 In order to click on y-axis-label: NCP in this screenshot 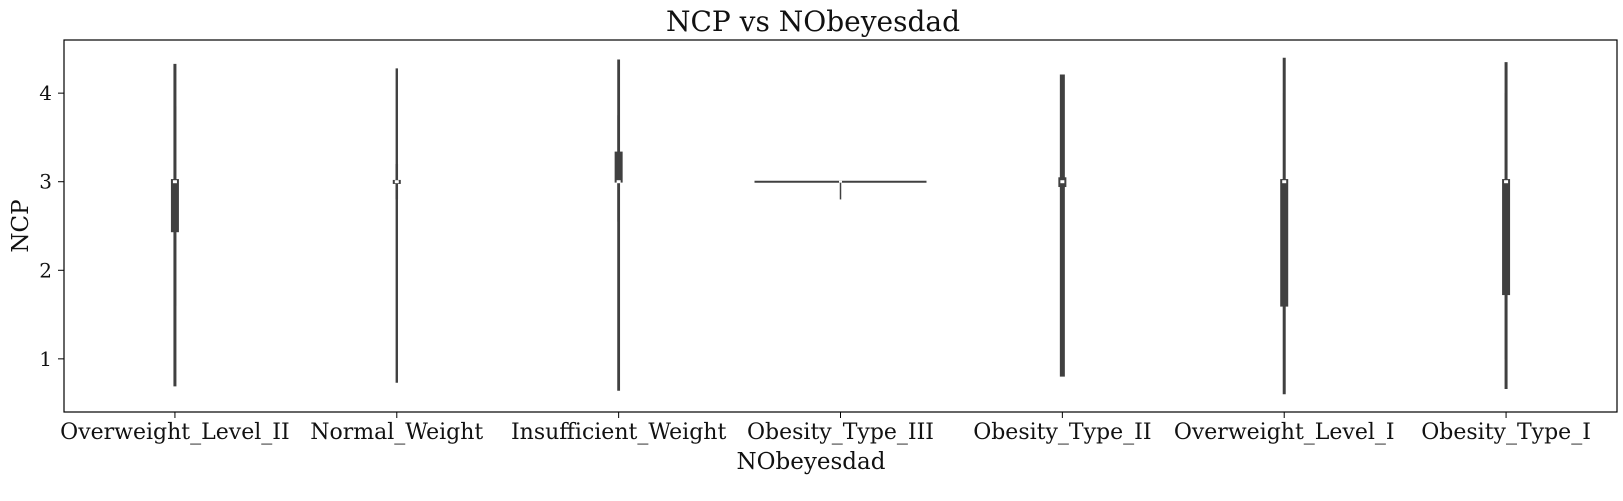, I will do `click(21, 225)`.